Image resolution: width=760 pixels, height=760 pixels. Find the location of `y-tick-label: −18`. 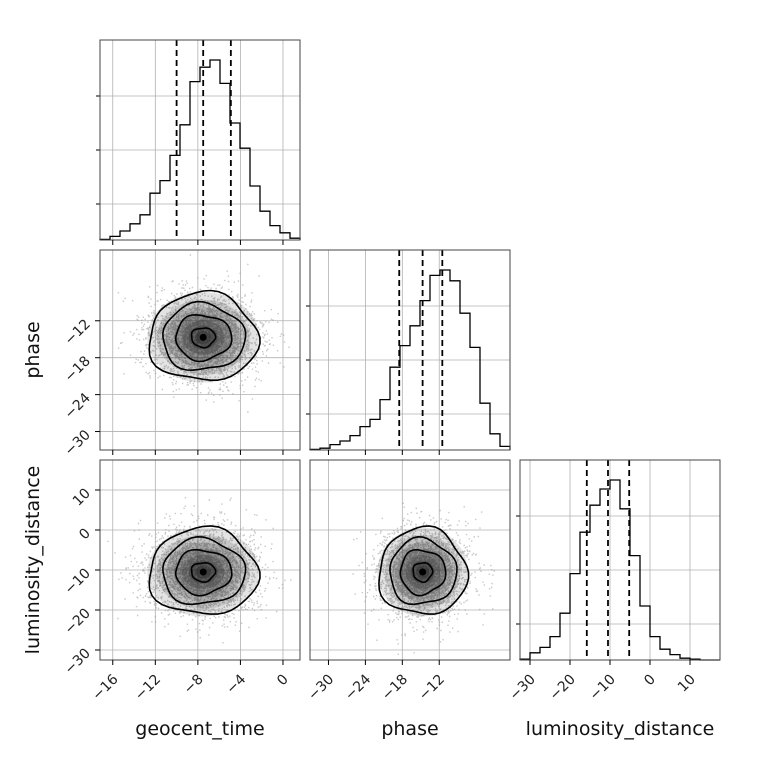

y-tick-label: −18 is located at coordinates (78, 369).